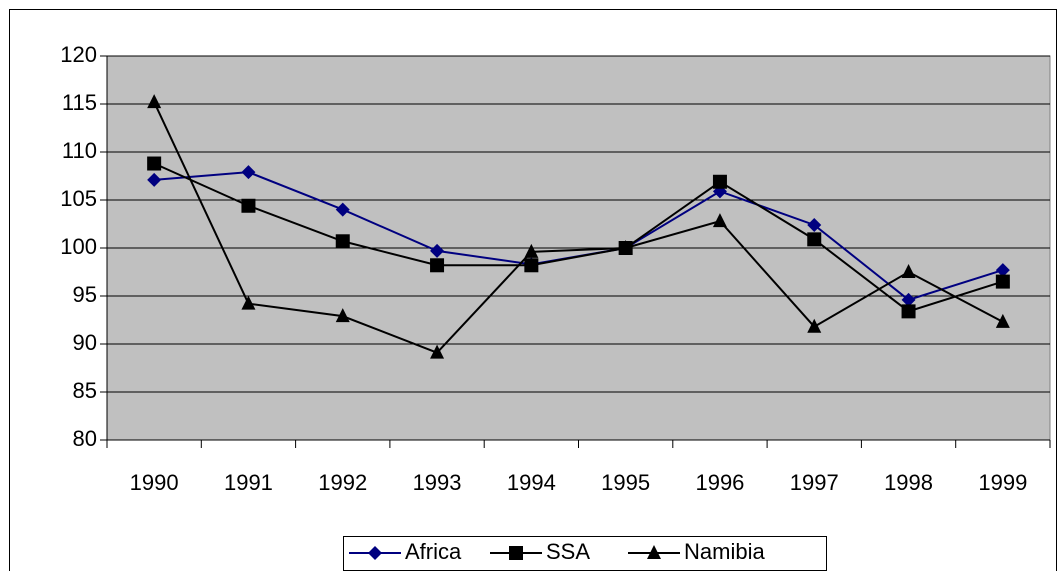 Image resolution: width=1058 pixels, height=571 pixels. Describe the element at coordinates (78, 246) in the screenshot. I see `y-tick-label: 100` at that location.